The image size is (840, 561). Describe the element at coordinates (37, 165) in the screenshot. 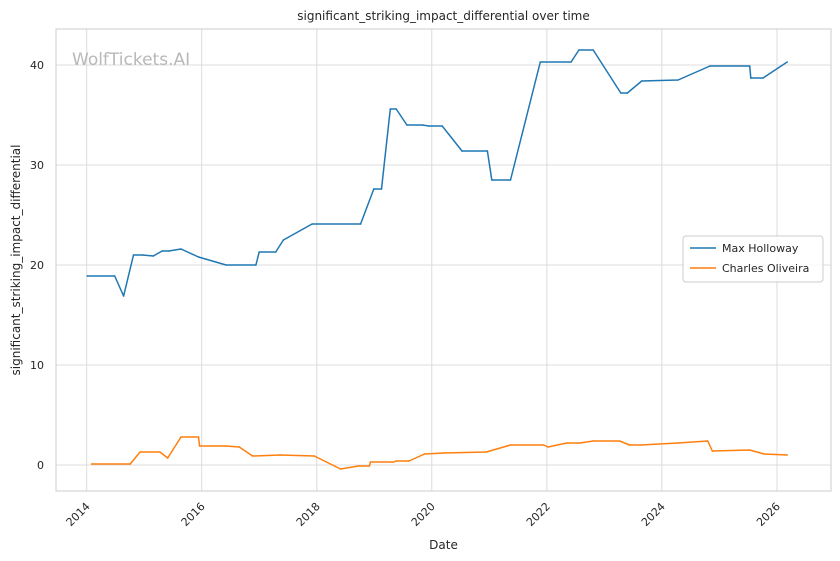

I see `y-tick-label-30: 30` at that location.